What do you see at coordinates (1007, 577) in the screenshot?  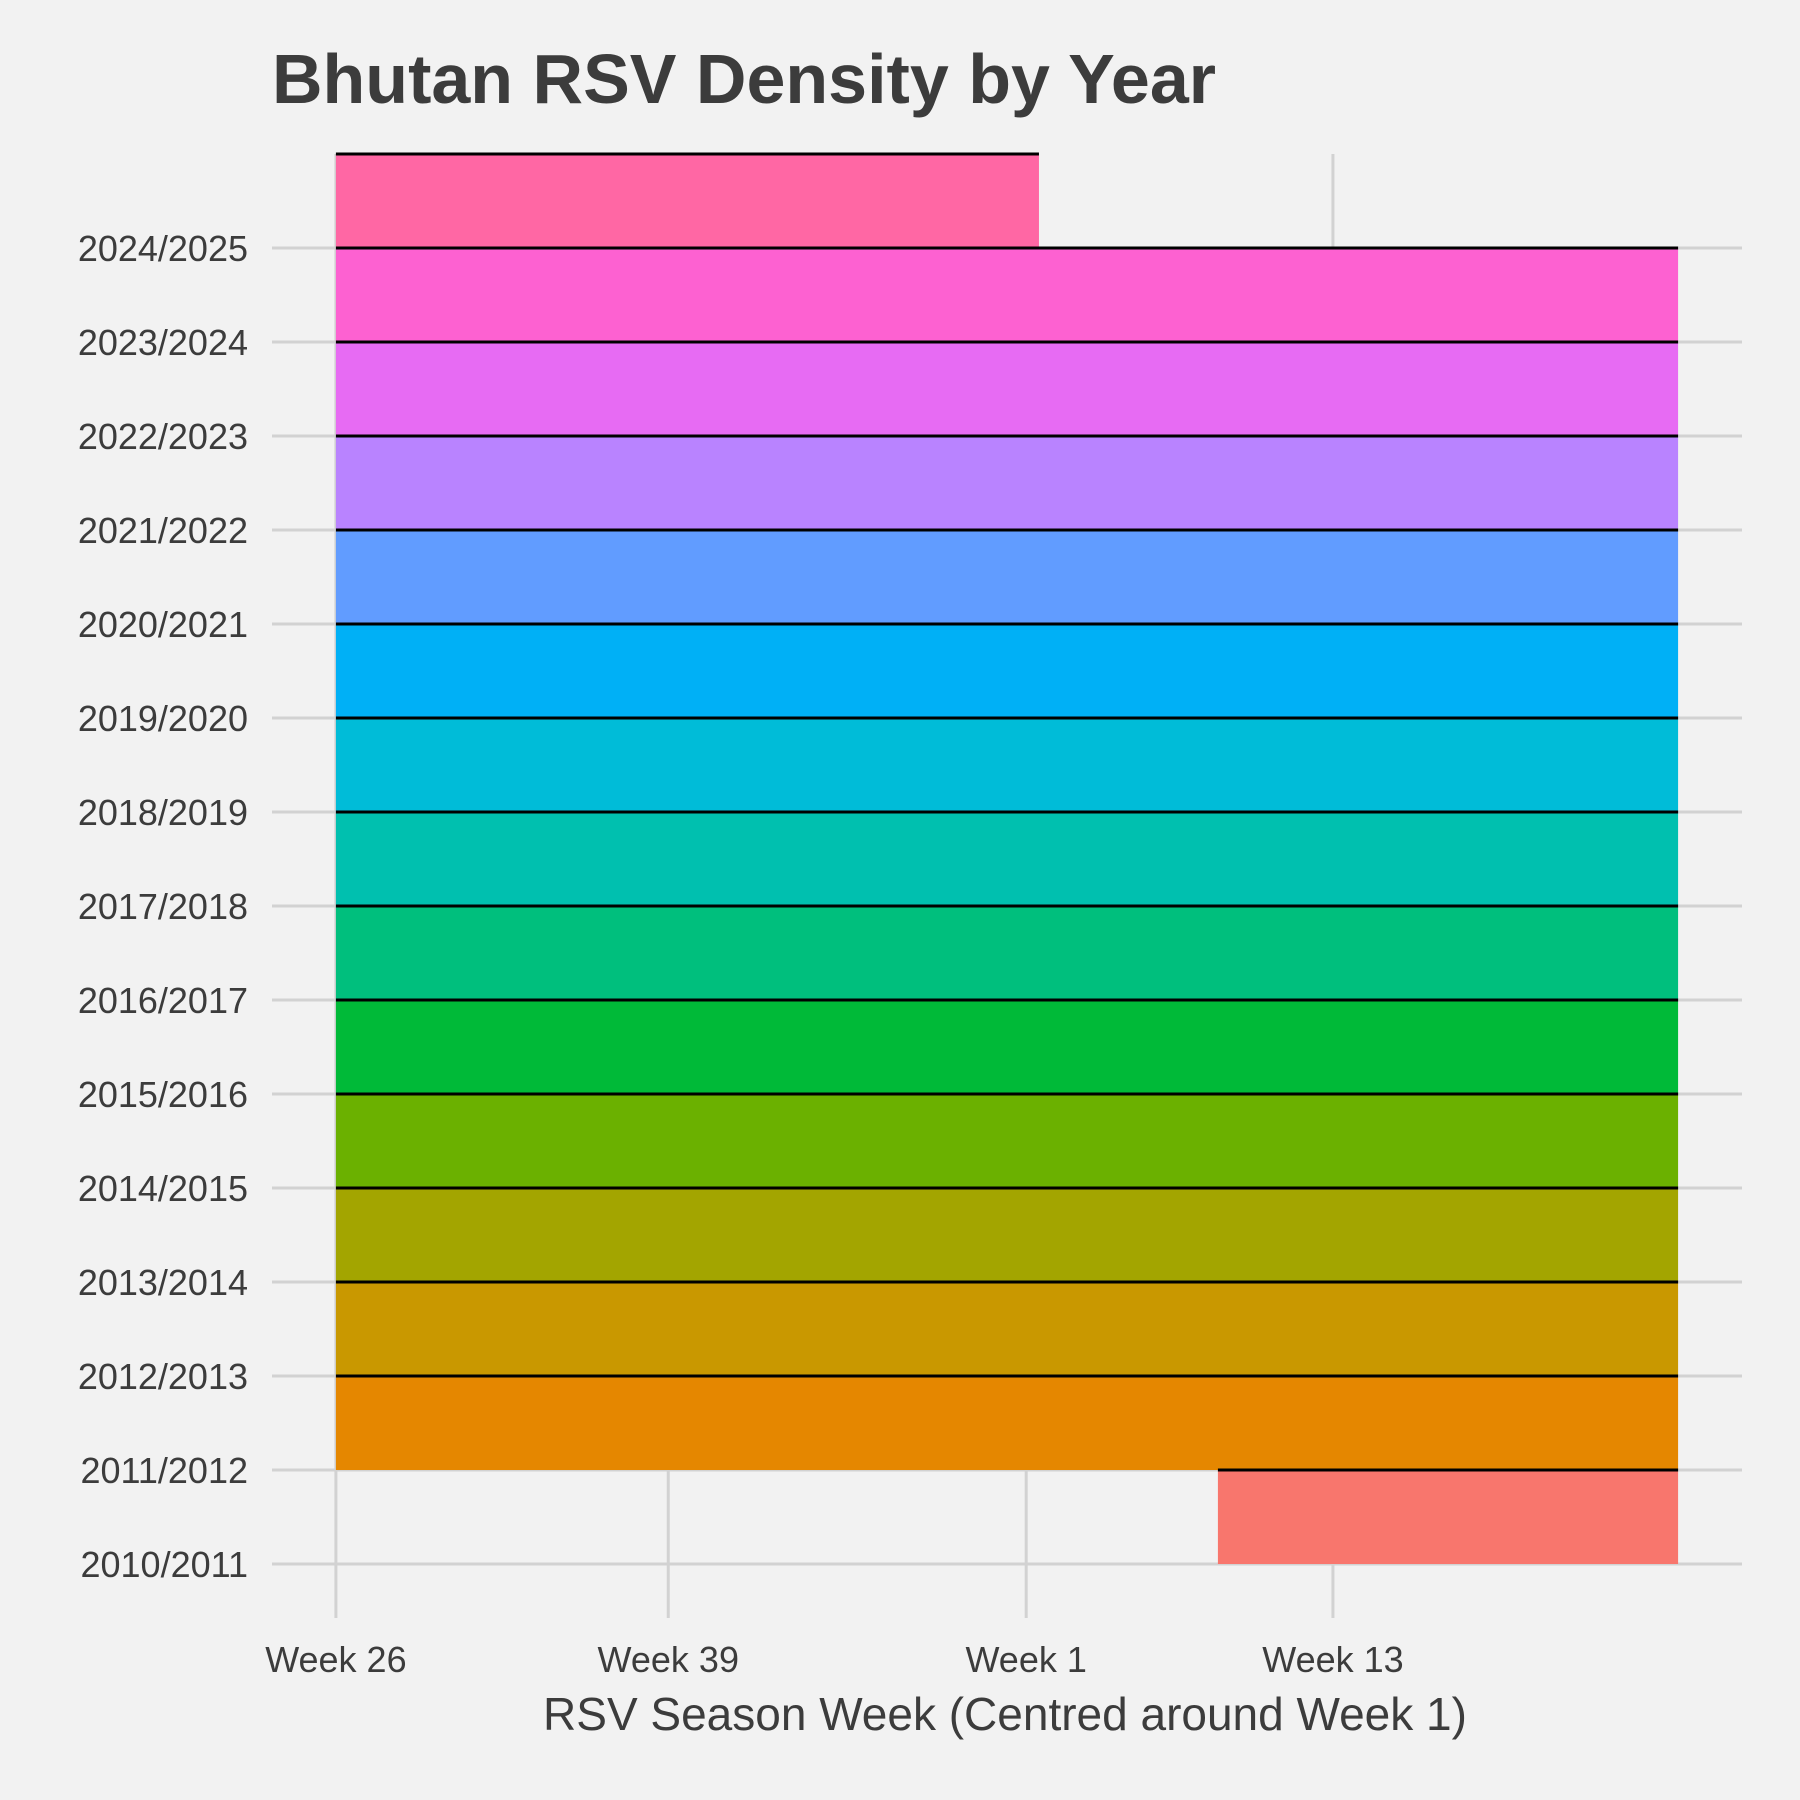 I see `ridge-2020-2021` at bounding box center [1007, 577].